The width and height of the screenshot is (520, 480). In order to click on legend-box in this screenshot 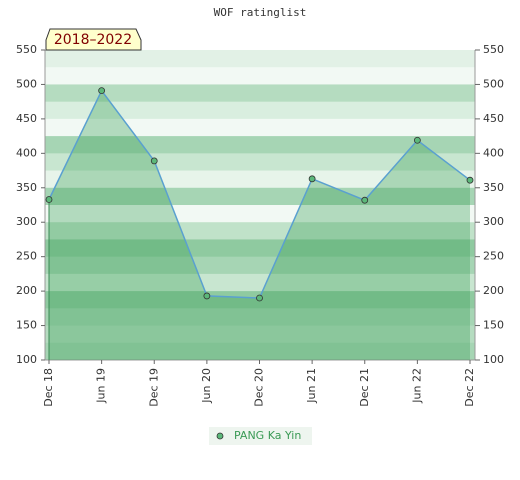, I will do `click(260, 436)`.